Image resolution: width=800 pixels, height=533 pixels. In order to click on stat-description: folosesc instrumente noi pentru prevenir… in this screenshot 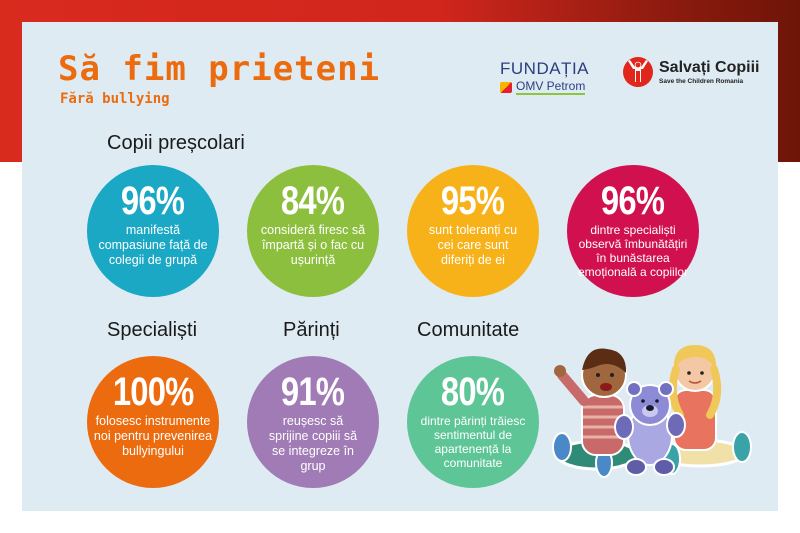, I will do `click(153, 436)`.